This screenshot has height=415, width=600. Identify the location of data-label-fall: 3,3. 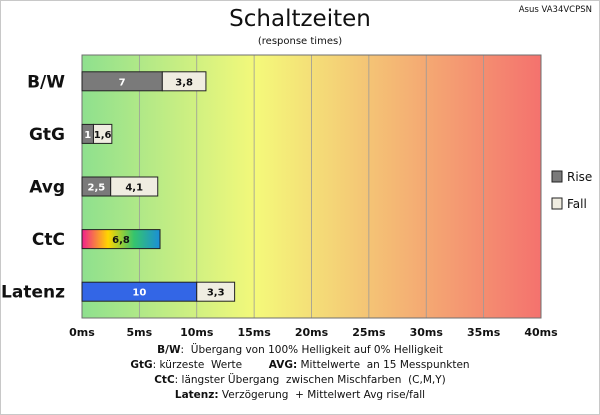
(216, 293).